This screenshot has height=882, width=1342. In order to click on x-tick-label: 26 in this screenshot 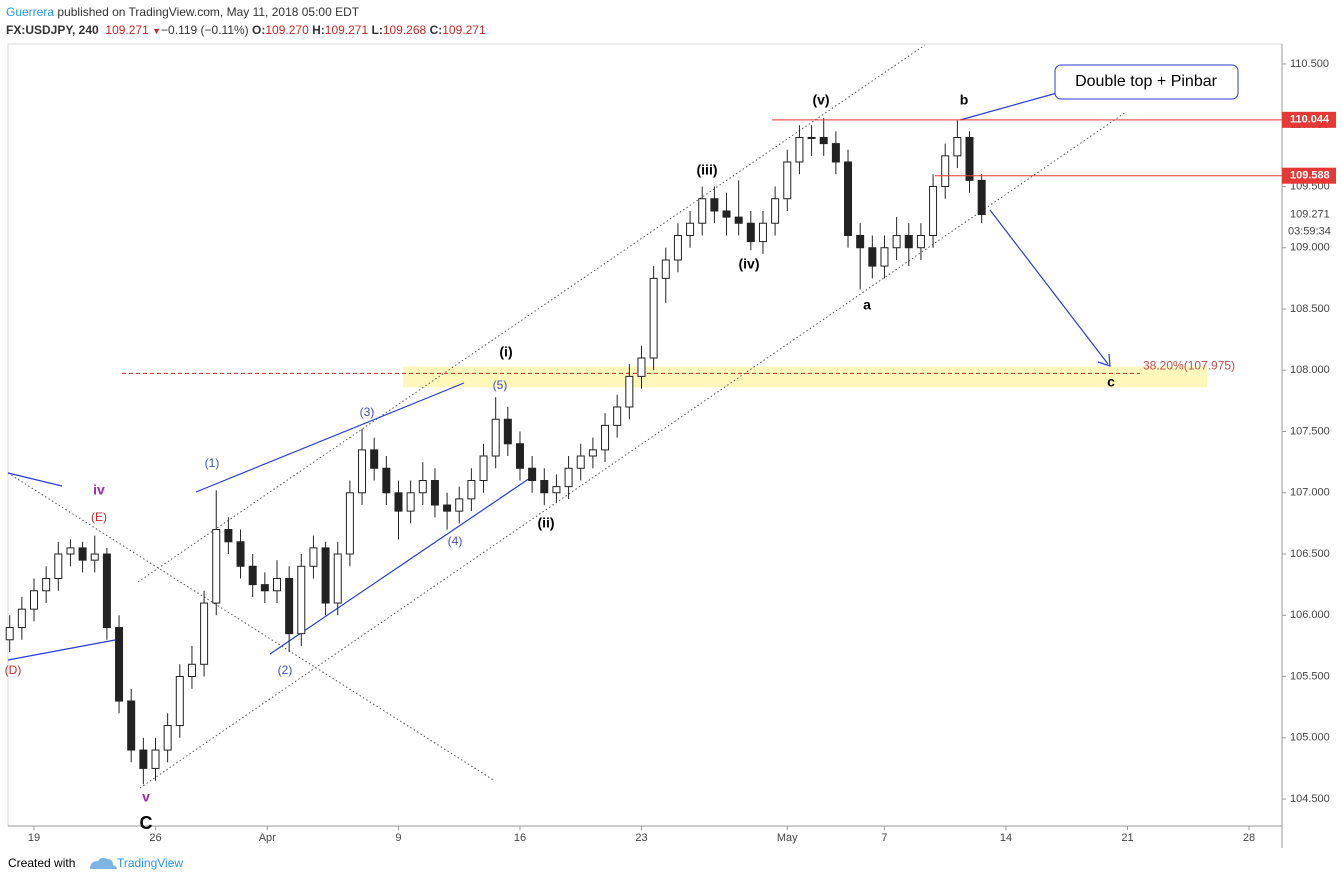, I will do `click(155, 838)`.